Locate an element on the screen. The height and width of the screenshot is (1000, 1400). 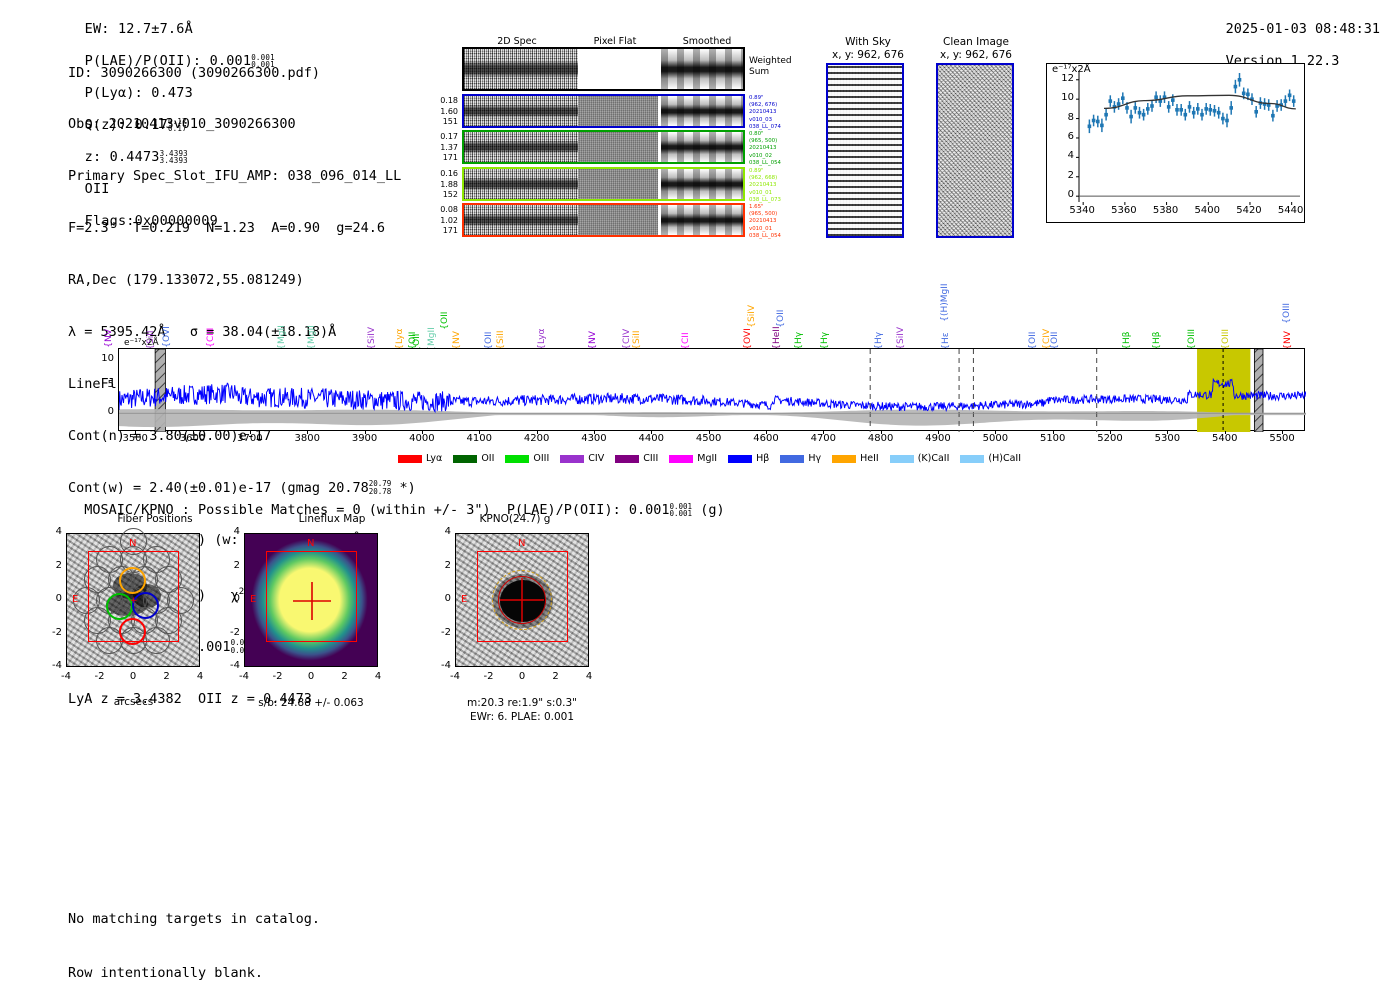
emission-line-label: SiIV is located at coordinates (372, 335).